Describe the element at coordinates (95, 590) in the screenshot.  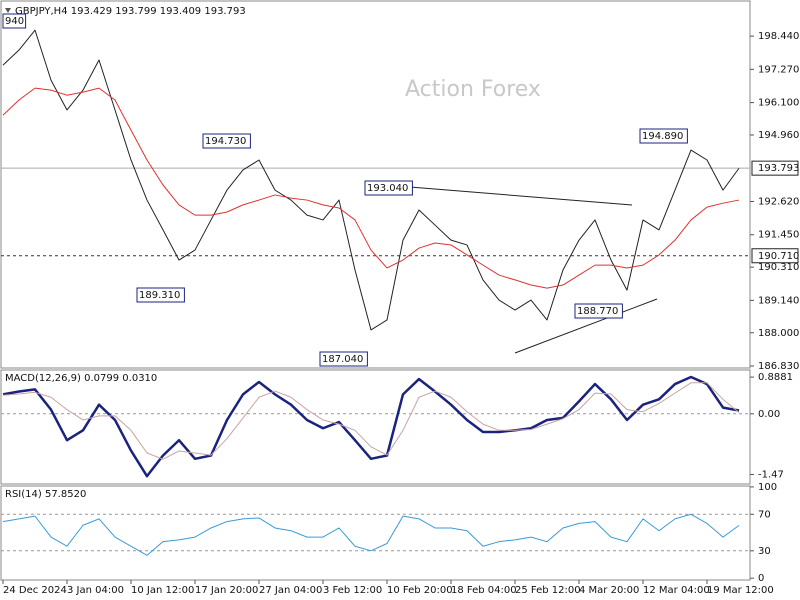
I see `x-tick-label: 3 Jan 04:00` at that location.